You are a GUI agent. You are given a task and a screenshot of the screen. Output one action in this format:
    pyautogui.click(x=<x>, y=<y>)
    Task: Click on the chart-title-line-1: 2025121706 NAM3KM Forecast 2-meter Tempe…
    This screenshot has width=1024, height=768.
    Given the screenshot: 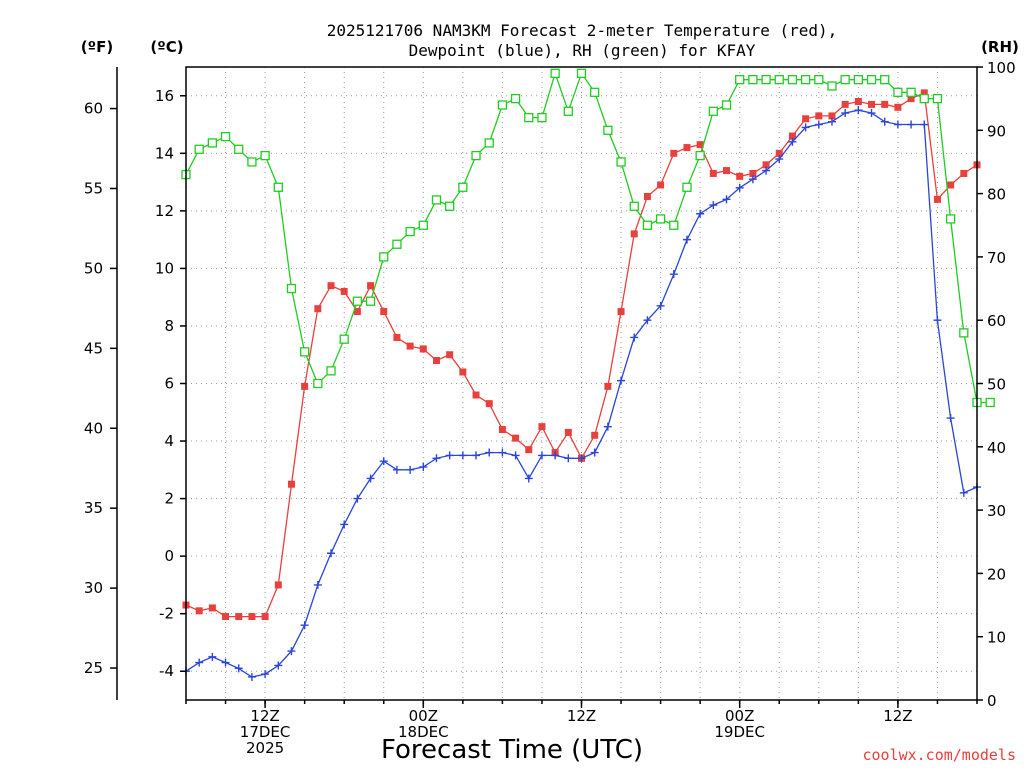 What is the action you would take?
    pyautogui.click(x=582, y=30)
    